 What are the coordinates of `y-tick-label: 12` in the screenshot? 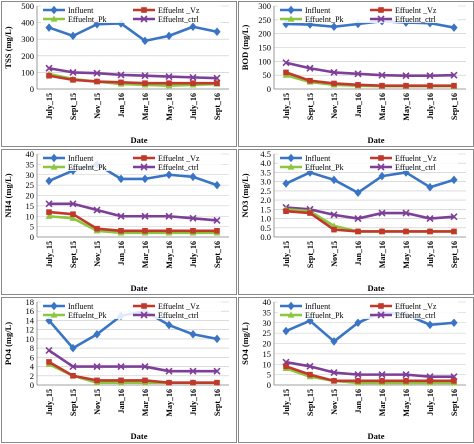 It's located at (30, 330).